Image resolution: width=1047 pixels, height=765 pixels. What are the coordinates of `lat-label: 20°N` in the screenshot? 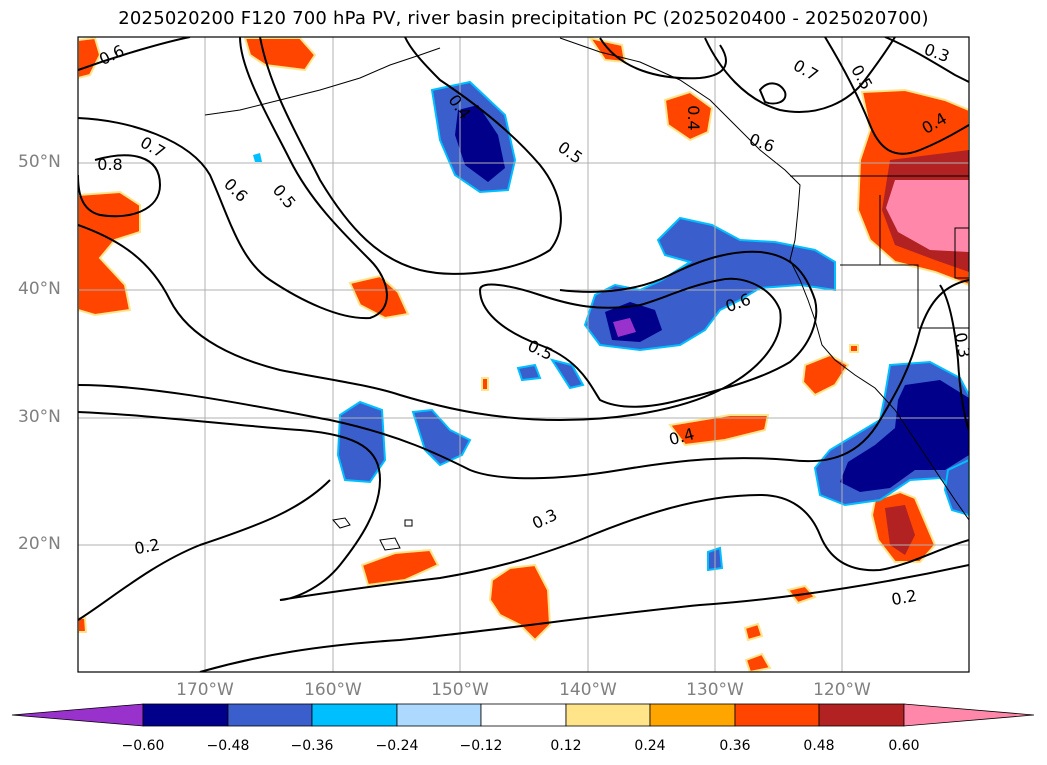 It's located at (39, 544).